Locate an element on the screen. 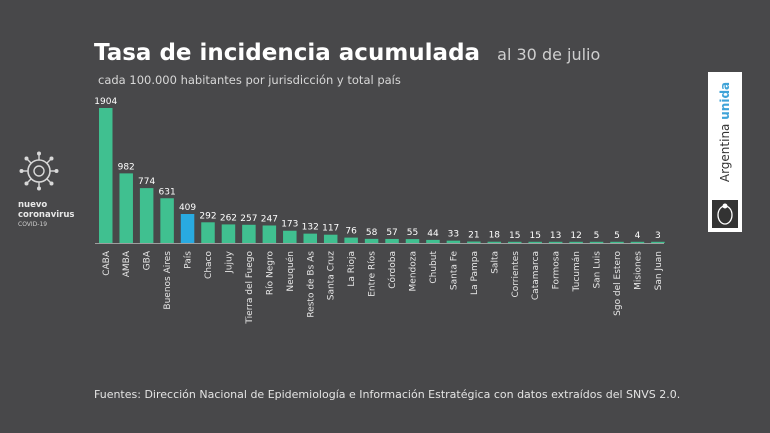  value-label-16: 44 is located at coordinates (433, 234).